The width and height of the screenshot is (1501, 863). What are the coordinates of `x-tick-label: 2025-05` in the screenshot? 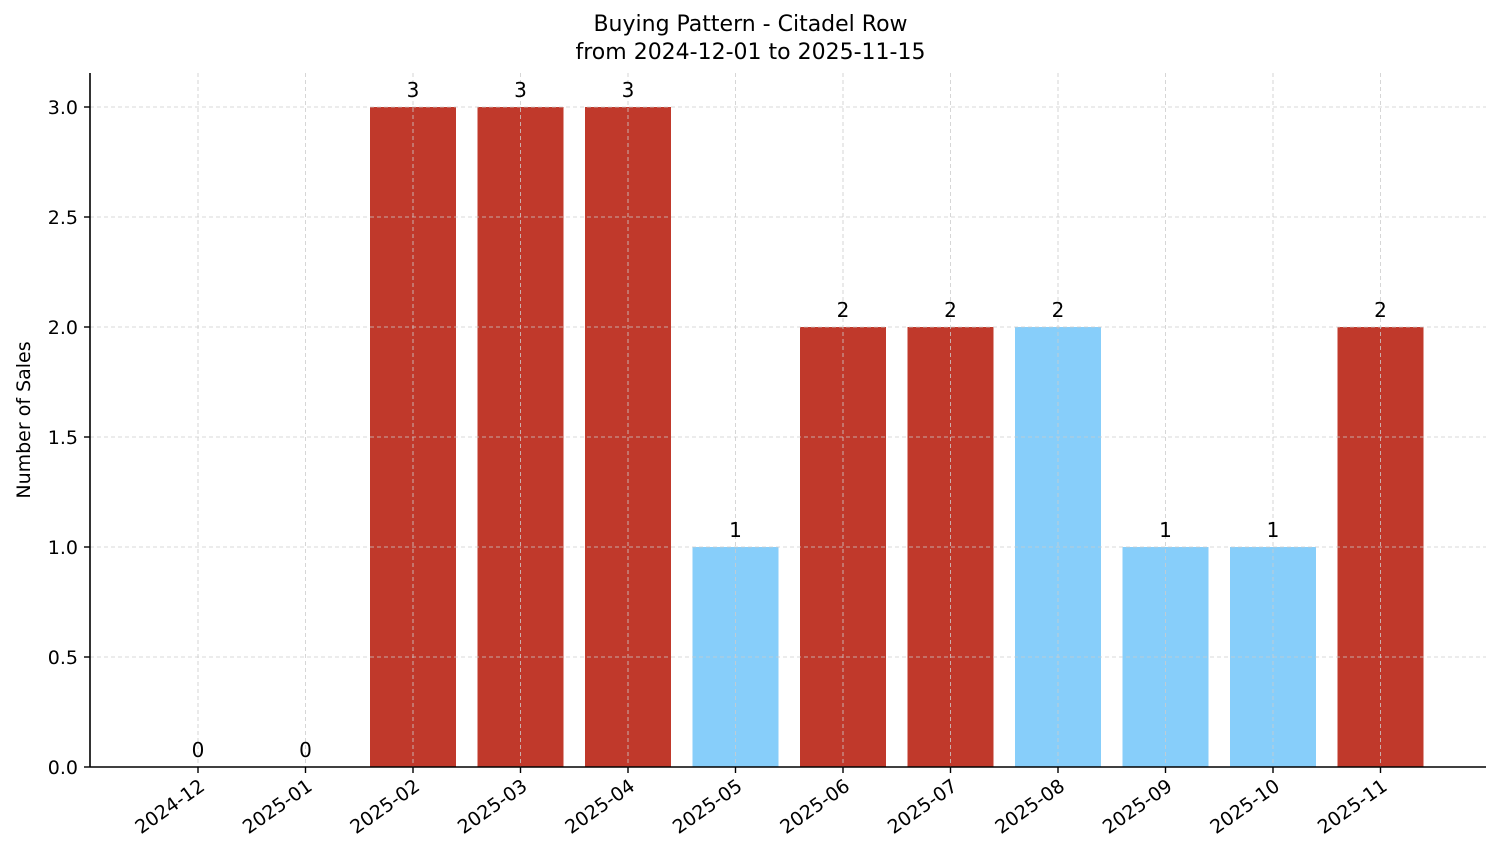 It's located at (708, 807).